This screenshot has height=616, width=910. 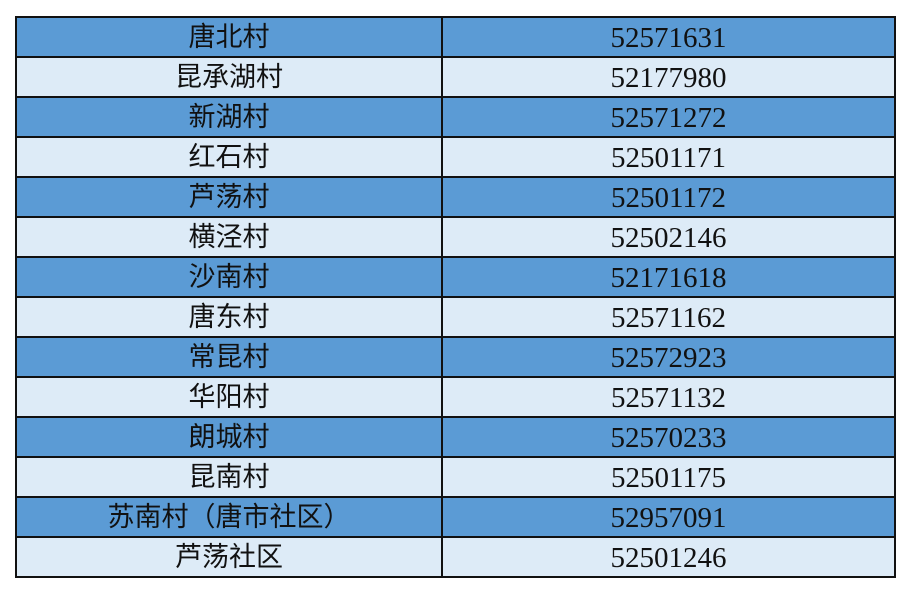 I want to click on table-row: 唐东村 52571162, so click(x=455, y=317).